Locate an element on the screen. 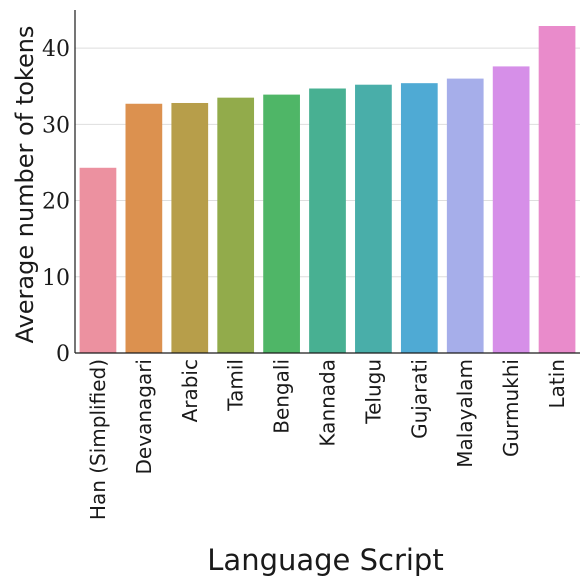 This screenshot has width=582, height=583. y-tick-label: 0 is located at coordinates (63, 354).